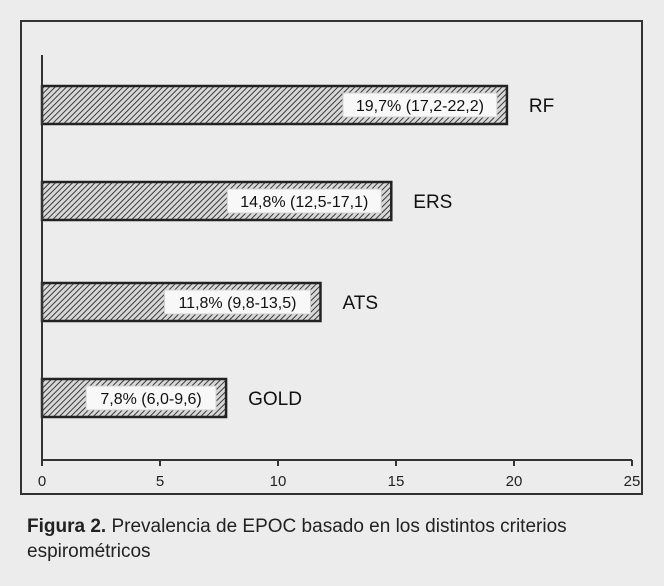 The height and width of the screenshot is (586, 664). What do you see at coordinates (42, 481) in the screenshot?
I see `x-tick-label: 0` at bounding box center [42, 481].